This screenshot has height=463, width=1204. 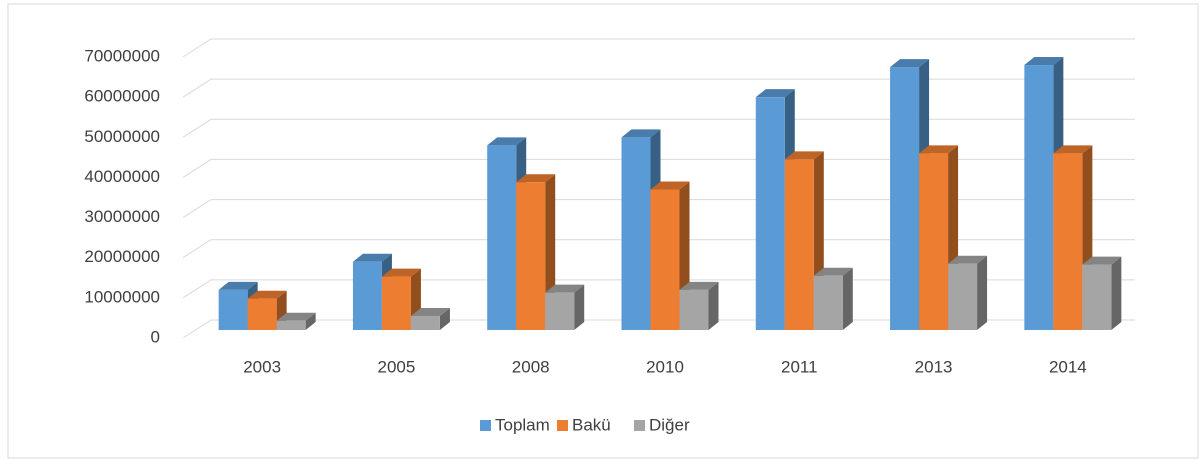 I want to click on y-tick-label: 10000000, so click(x=122, y=296).